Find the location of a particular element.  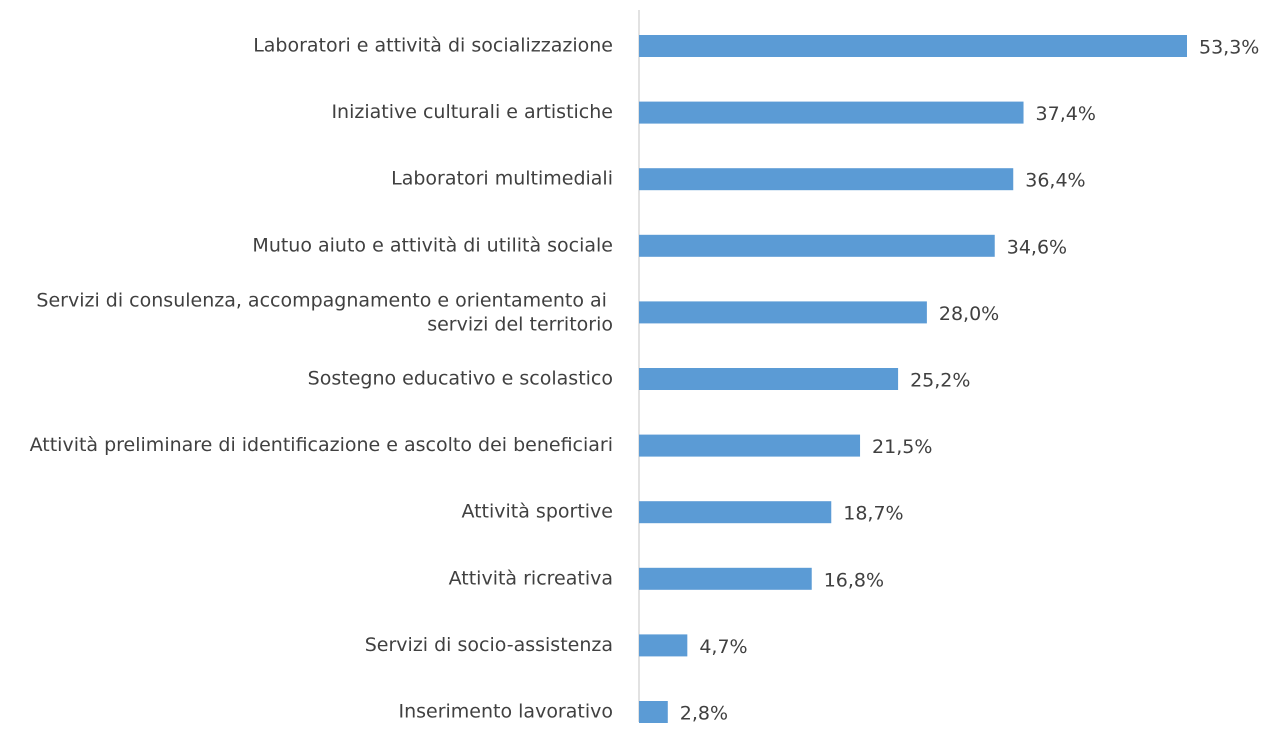

value-label: 2,8% is located at coordinates (704, 714).